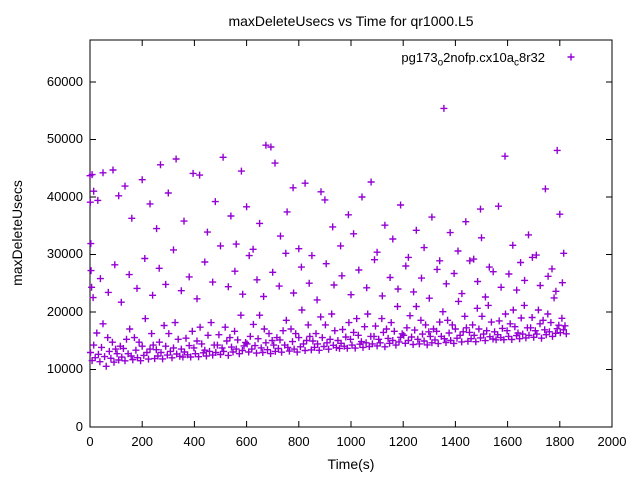 Image resolution: width=640 pixels, height=480 pixels. What do you see at coordinates (64, 369) in the screenshot?
I see `y-tick-label: 10000` at bounding box center [64, 369].